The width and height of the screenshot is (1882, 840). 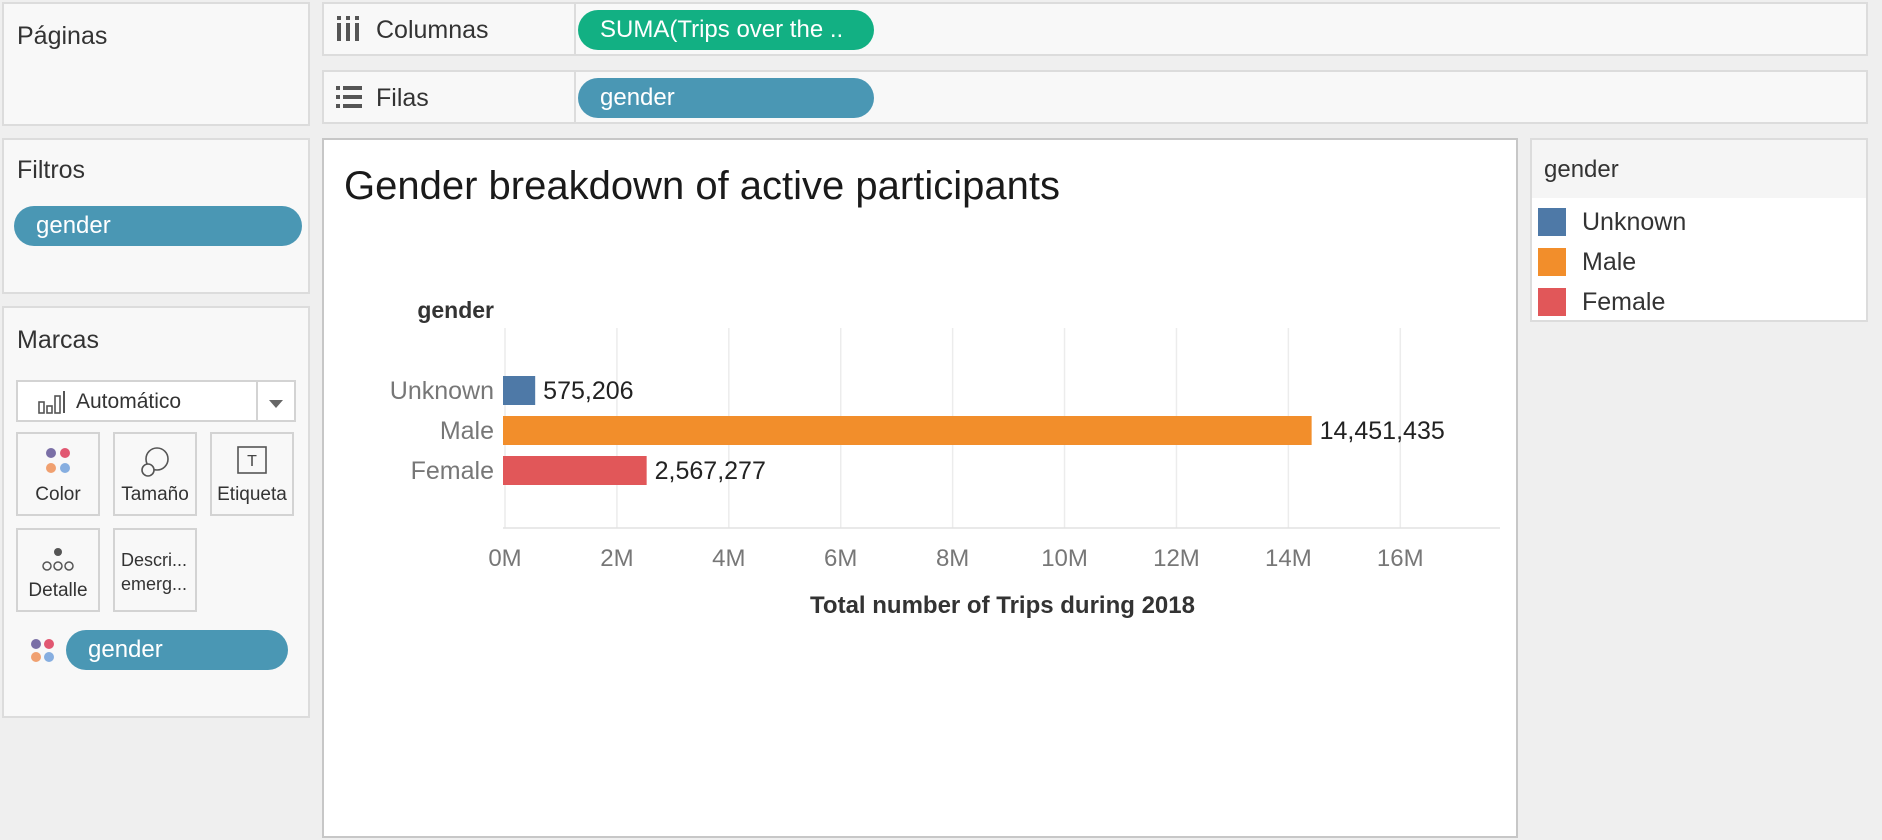 I want to click on size-icon, so click(x=155, y=464).